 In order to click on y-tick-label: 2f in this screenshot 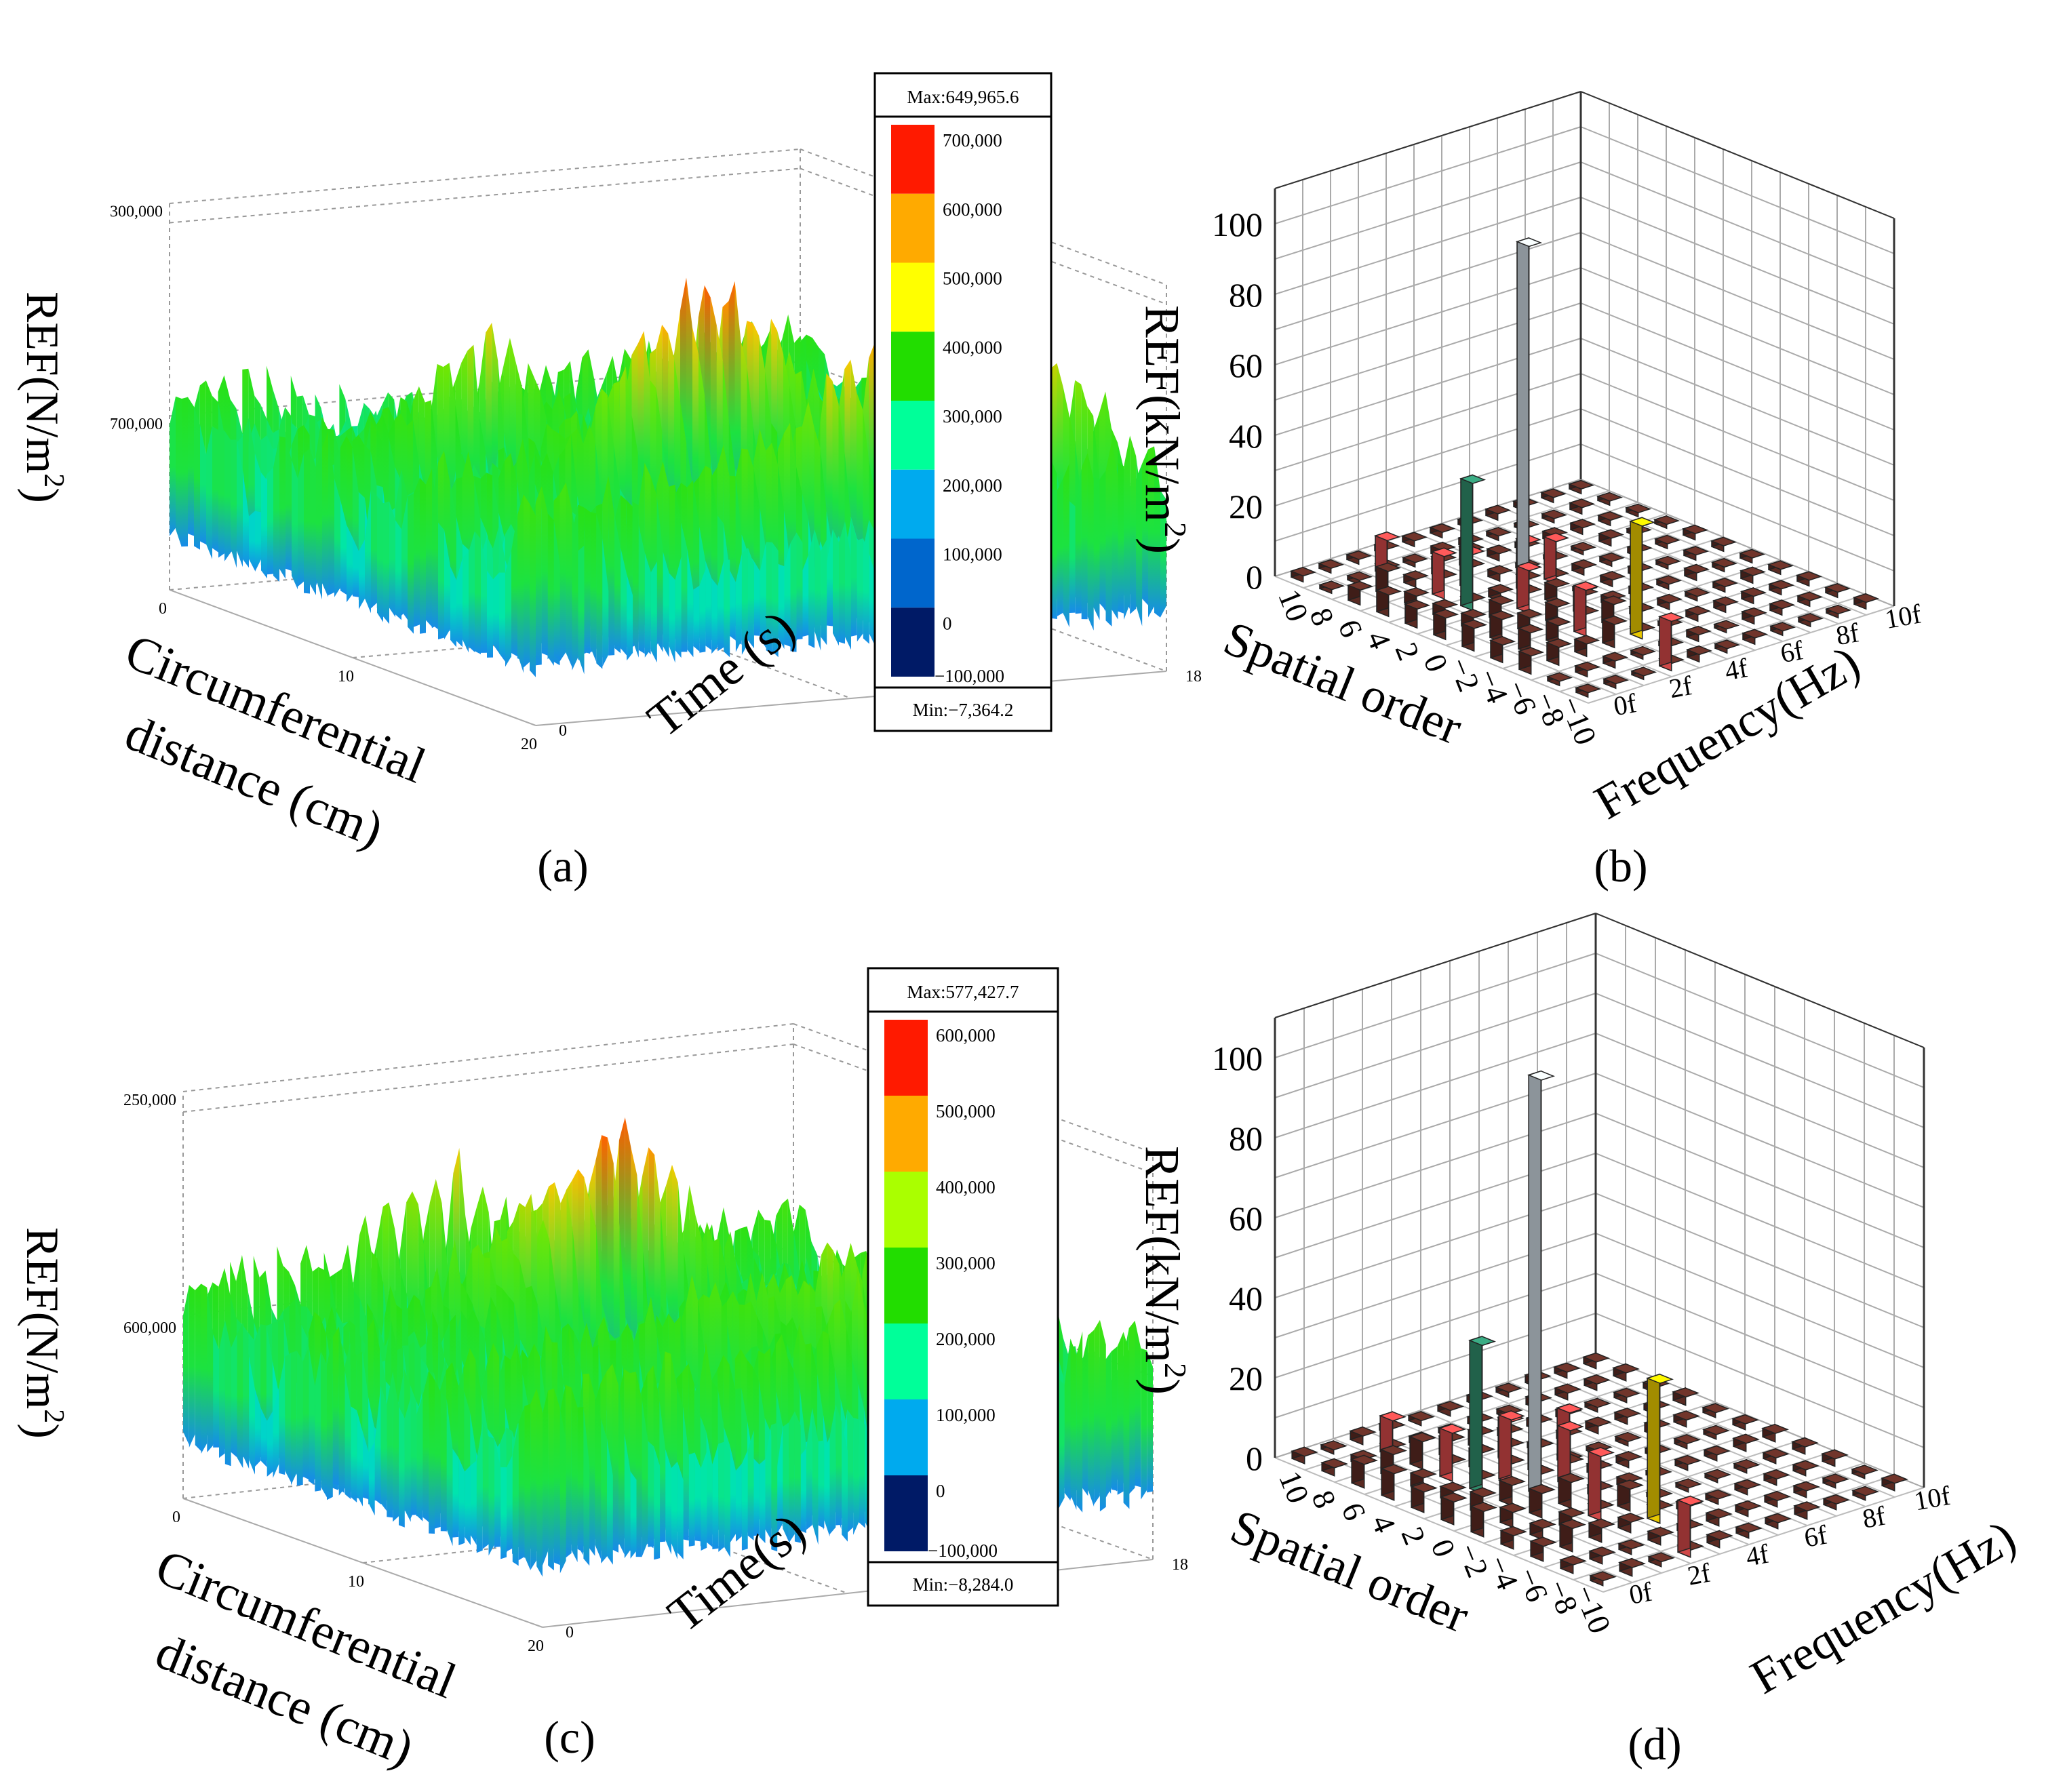, I will do `click(1699, 1574)`.